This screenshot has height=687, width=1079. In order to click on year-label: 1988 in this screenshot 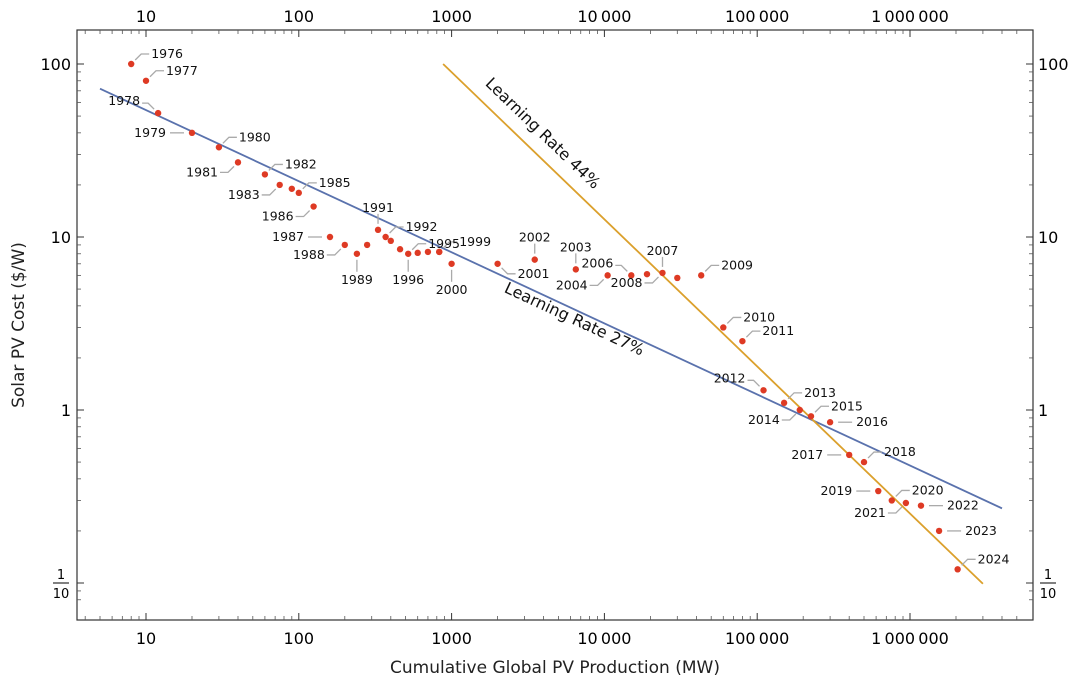, I will do `click(309, 254)`.